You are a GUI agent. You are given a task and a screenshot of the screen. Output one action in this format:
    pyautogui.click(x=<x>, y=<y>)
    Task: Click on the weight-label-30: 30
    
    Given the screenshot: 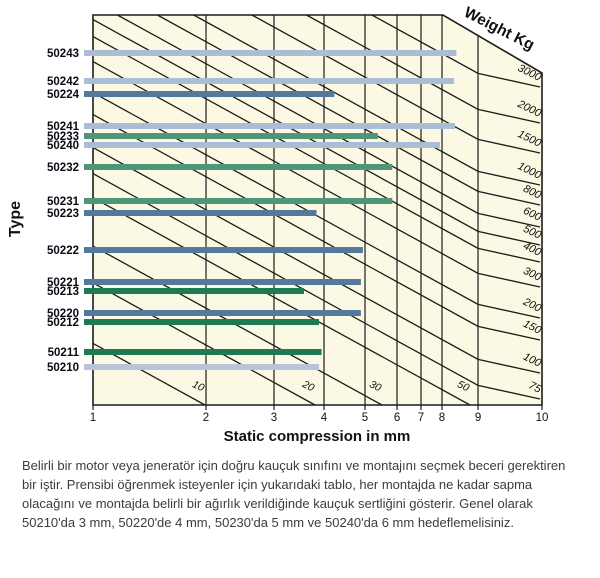 What is the action you would take?
    pyautogui.click(x=375, y=386)
    